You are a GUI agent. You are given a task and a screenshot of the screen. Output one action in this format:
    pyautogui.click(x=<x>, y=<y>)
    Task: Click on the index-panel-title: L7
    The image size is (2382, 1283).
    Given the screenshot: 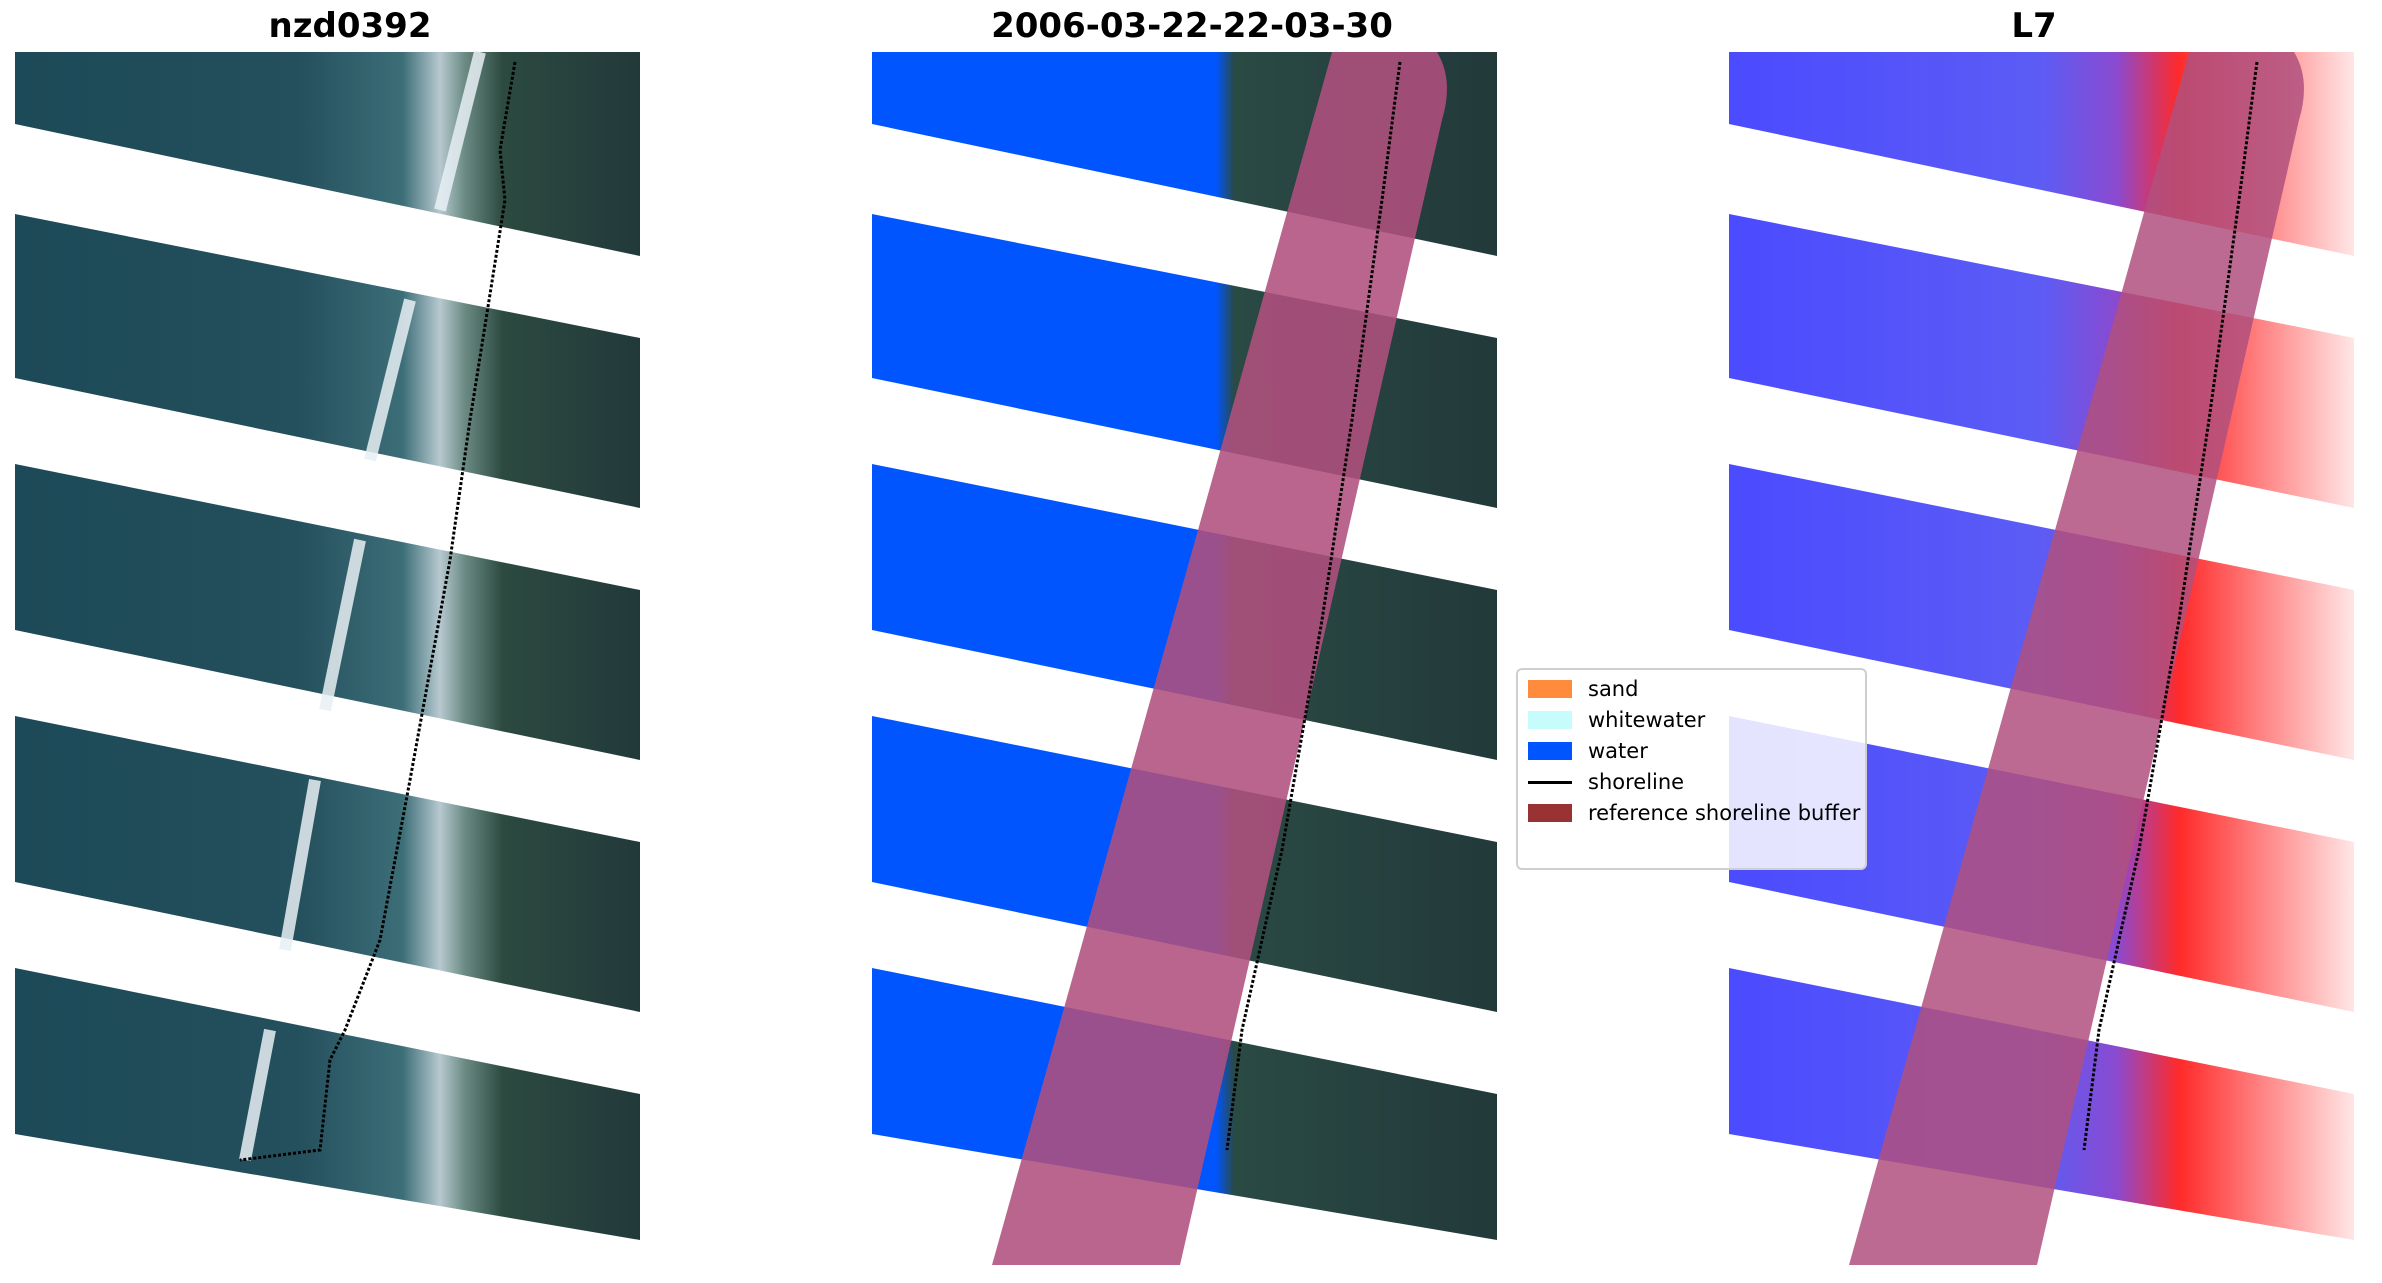 What is the action you would take?
    pyautogui.click(x=2034, y=26)
    